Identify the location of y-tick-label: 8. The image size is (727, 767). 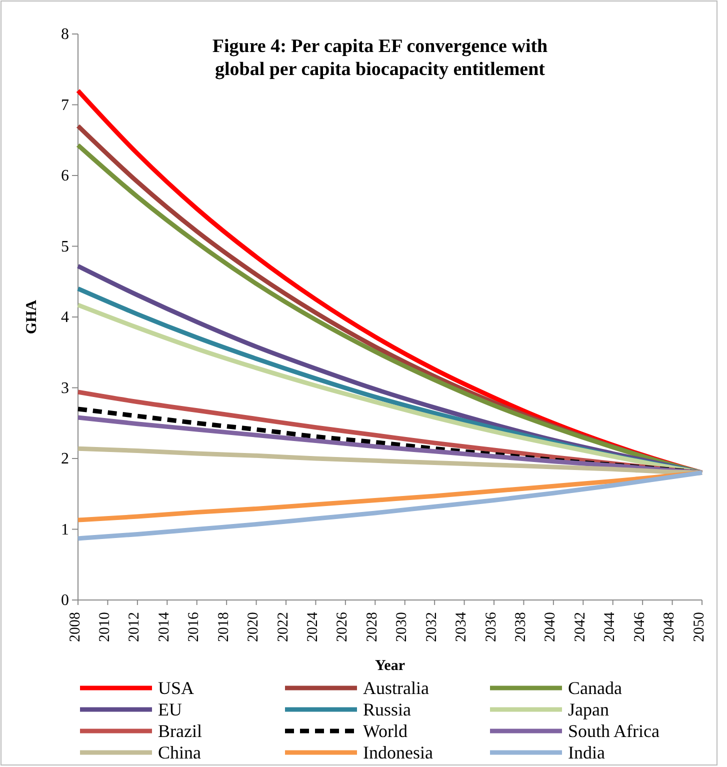
(65, 35).